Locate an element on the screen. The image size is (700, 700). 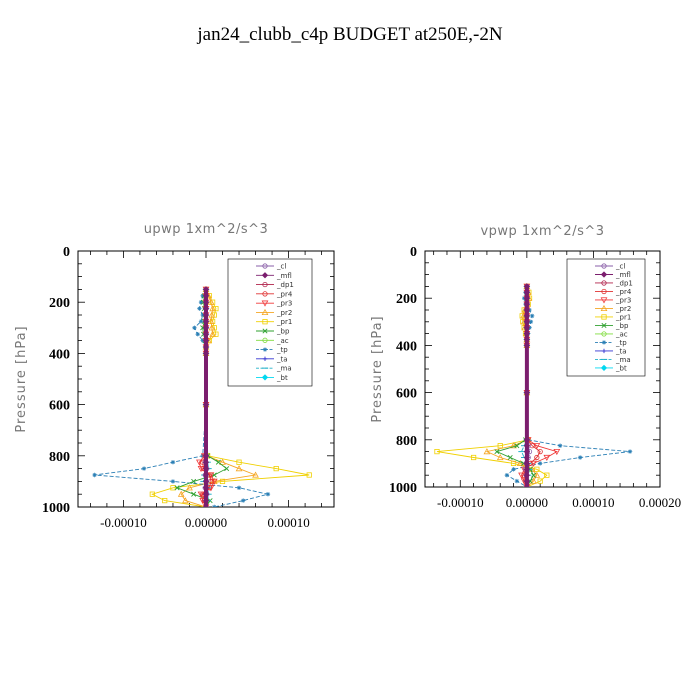
legend-entry: _pr4 is located at coordinates (613, 292).